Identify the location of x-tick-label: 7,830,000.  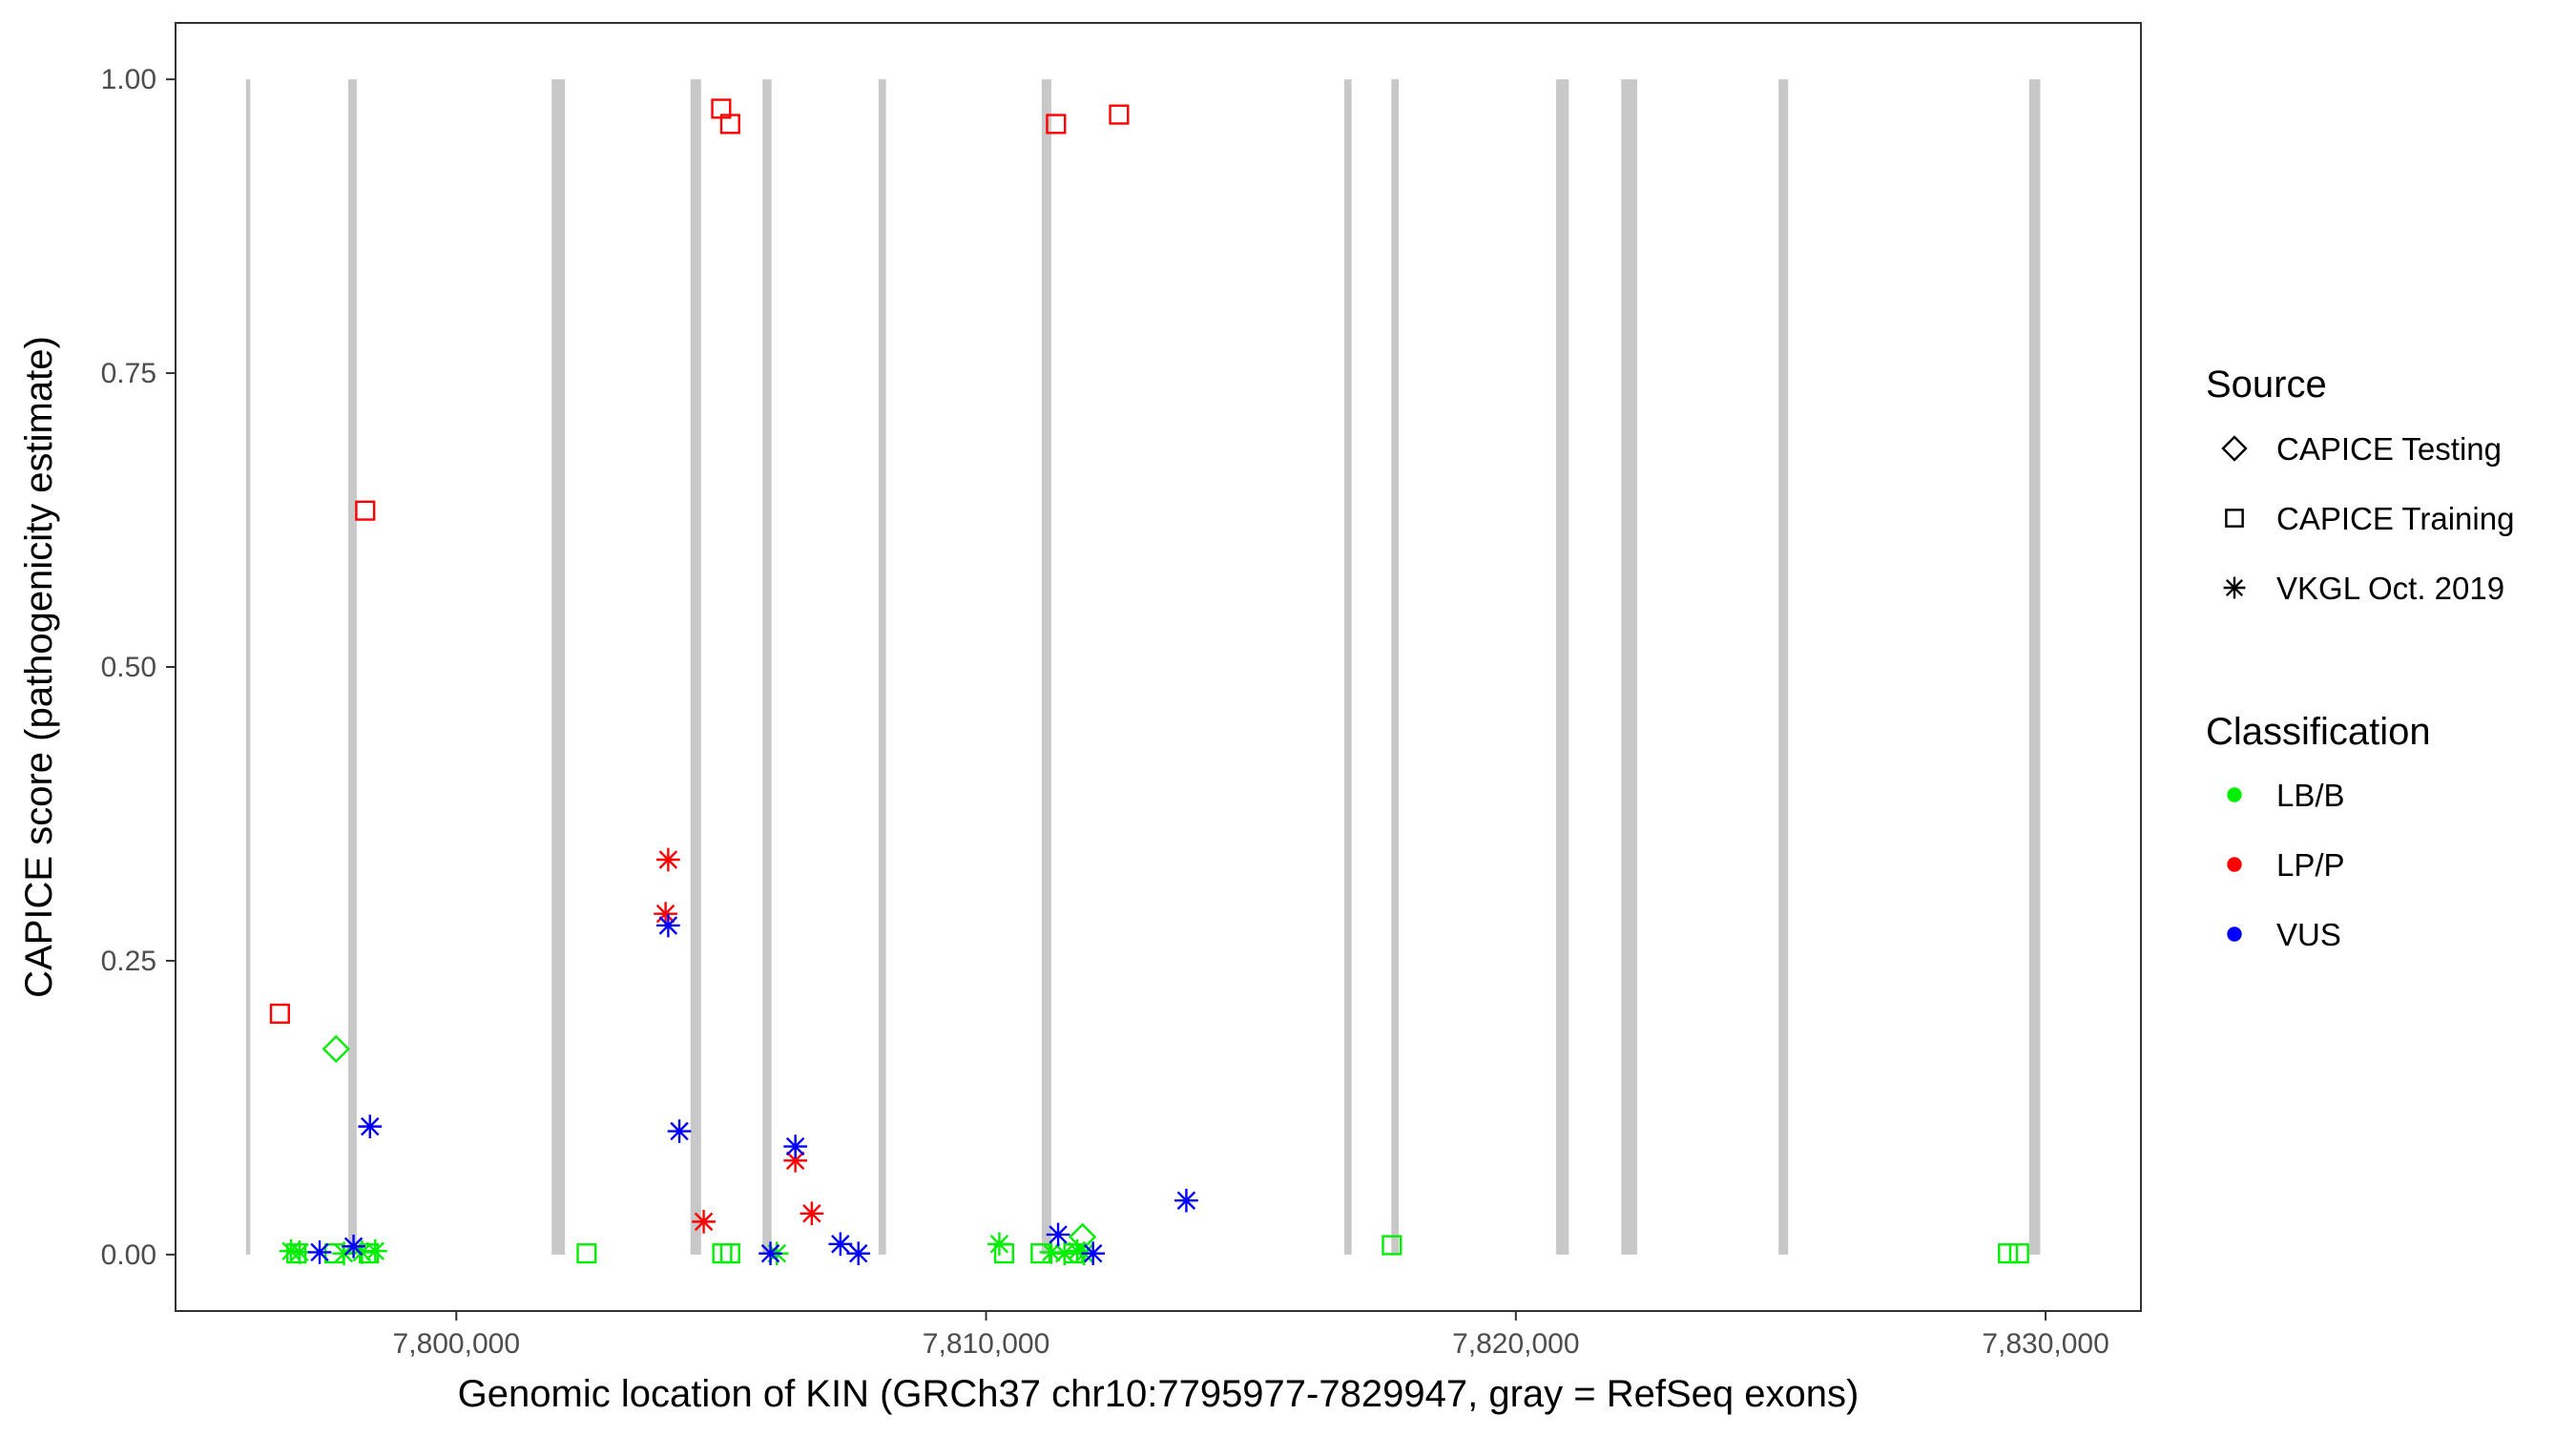
(2045, 1344).